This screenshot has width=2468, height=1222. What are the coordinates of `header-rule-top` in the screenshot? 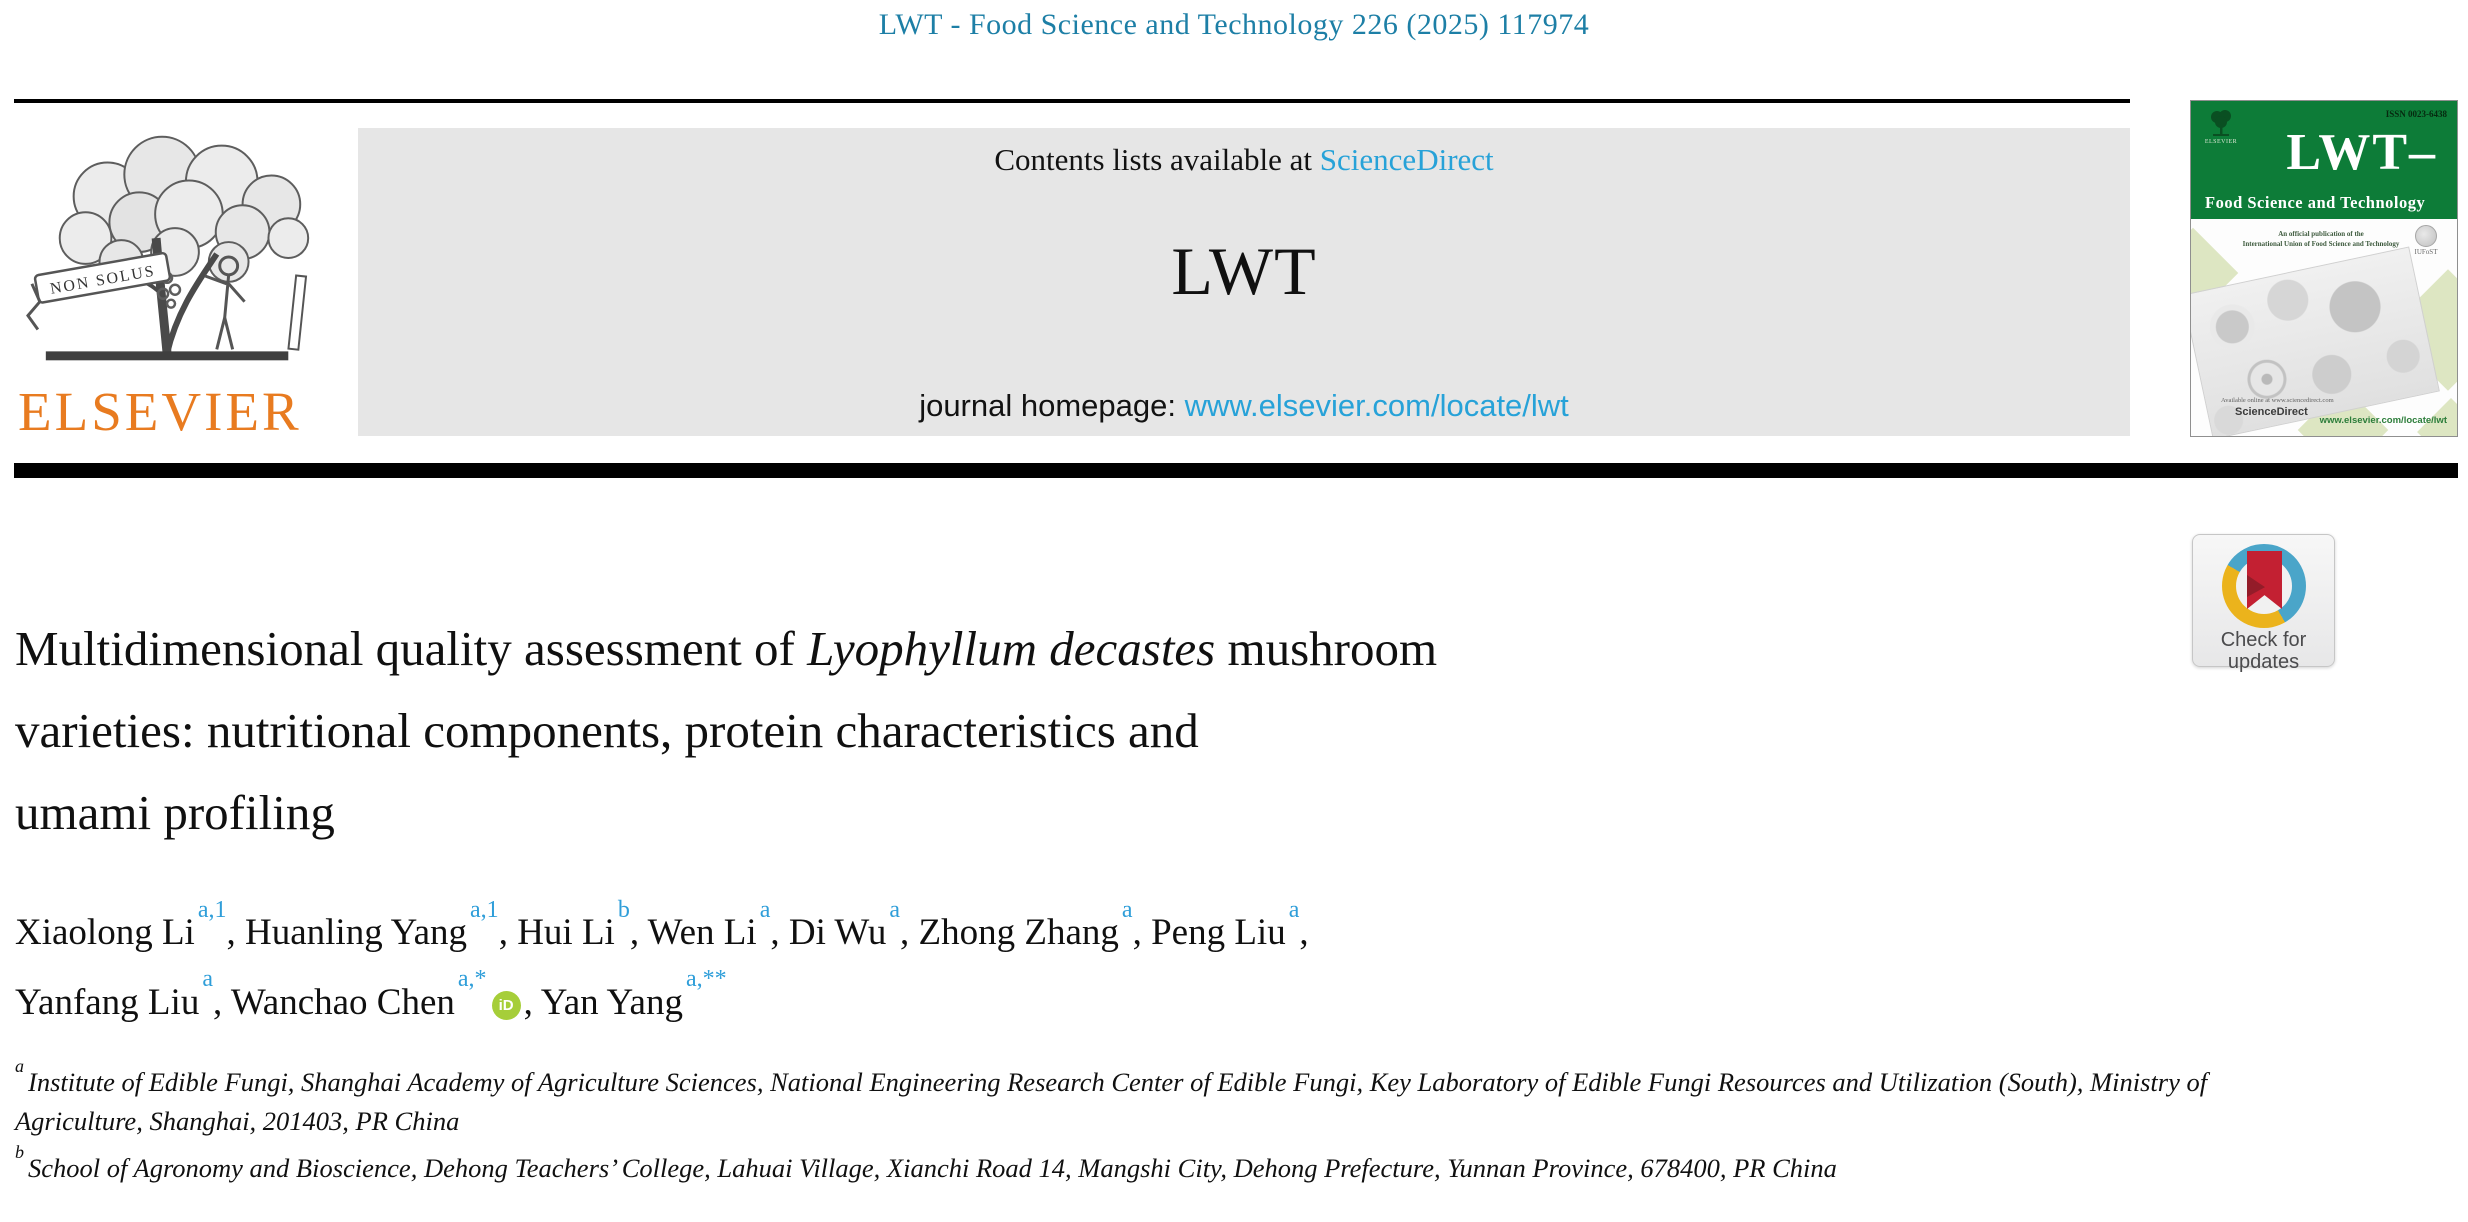 It's located at (1072, 101).